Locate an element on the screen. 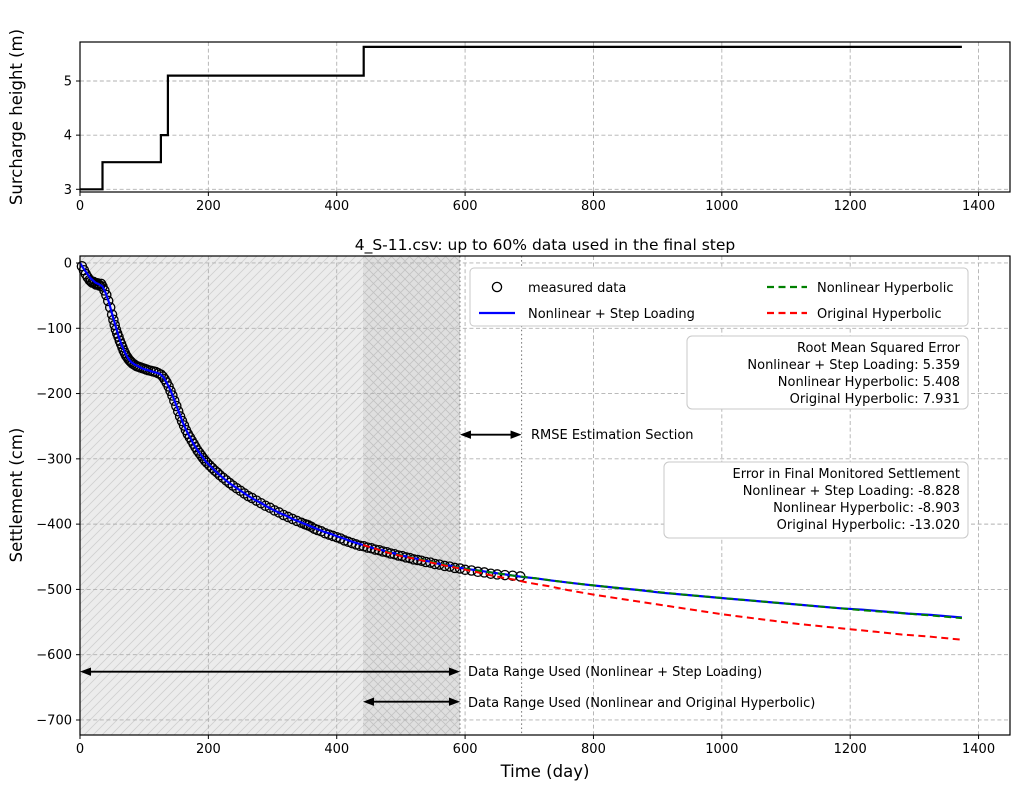  rmse-step-loading-value: Nonlinear + Step Loading: 5.359 is located at coordinates (853, 365).